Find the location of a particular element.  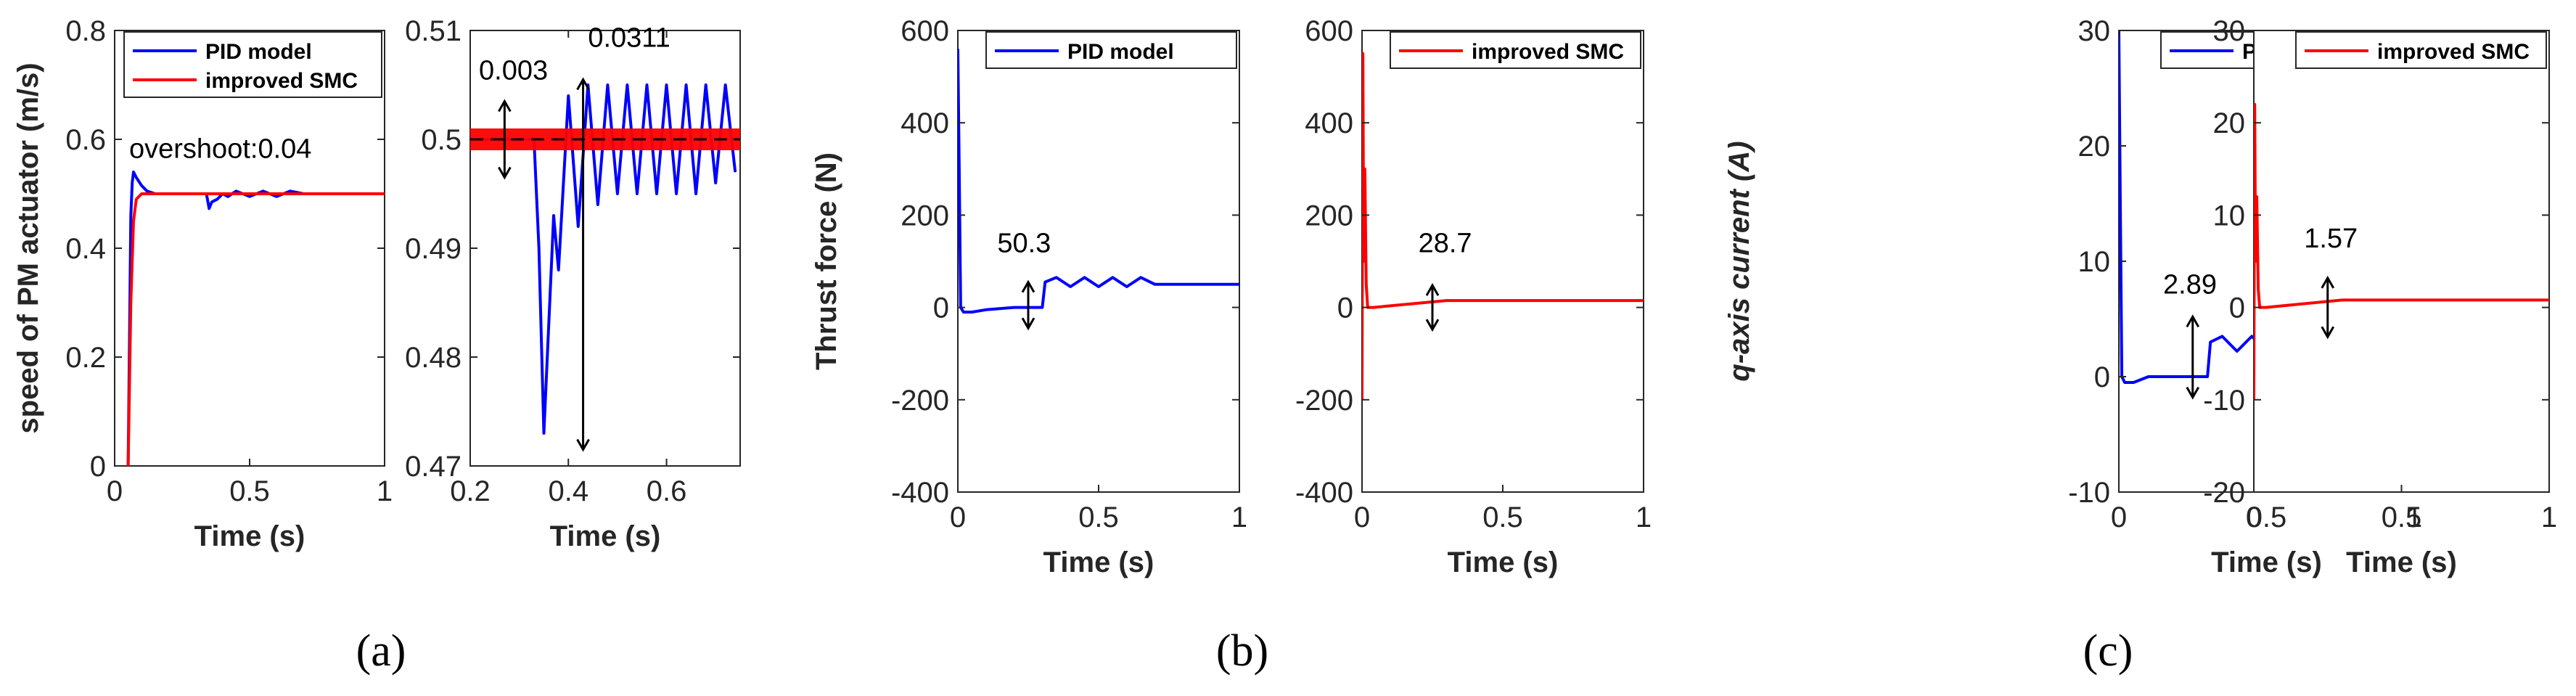

arrow-289-head-bottom is located at coordinates (2193, 393).